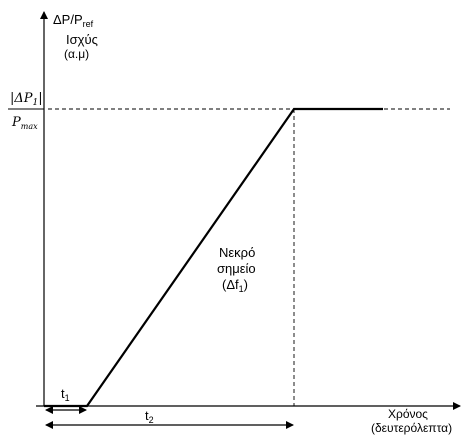 The width and height of the screenshot is (464, 437). Describe the element at coordinates (73, 20) in the screenshot. I see `y-axis-label: ΔP/Pref` at that location.